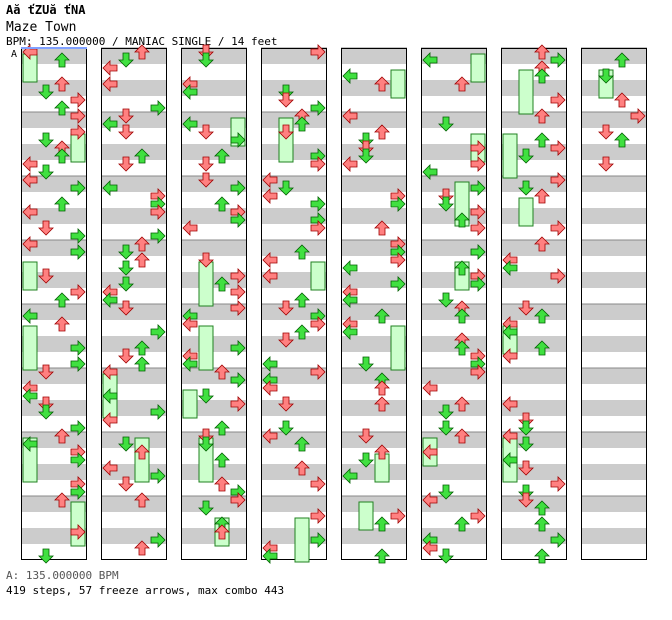  Describe the element at coordinates (41, 27) in the screenshot. I see `song-subtitle: Maze Town` at that location.